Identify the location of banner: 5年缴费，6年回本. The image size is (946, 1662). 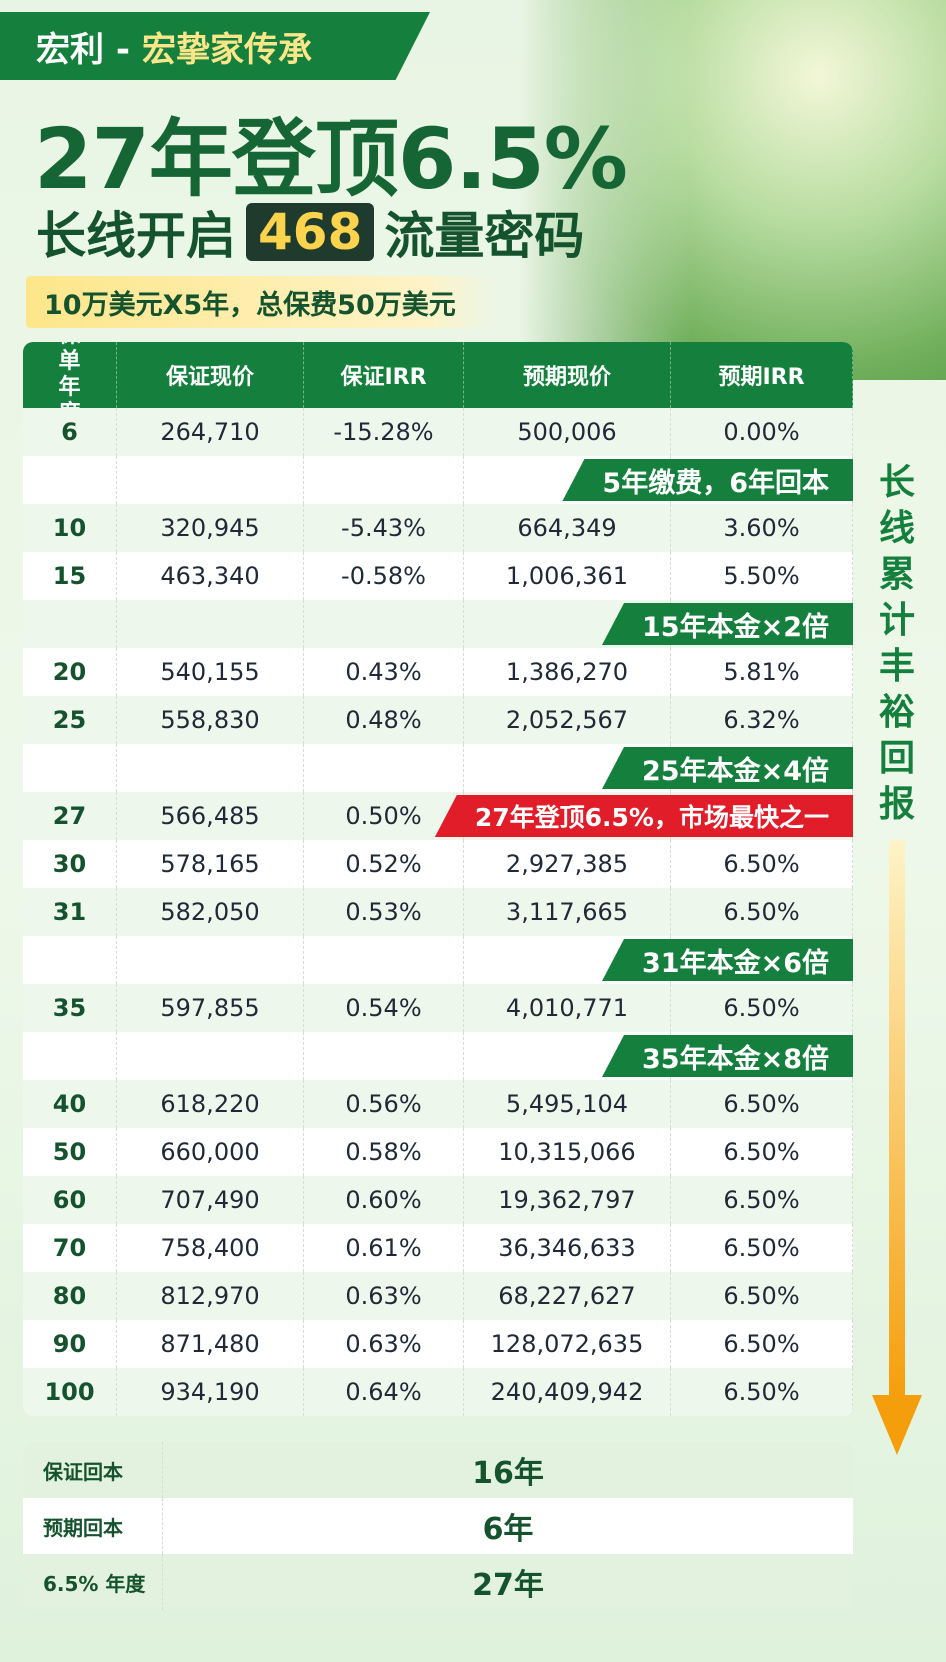
(707, 480).